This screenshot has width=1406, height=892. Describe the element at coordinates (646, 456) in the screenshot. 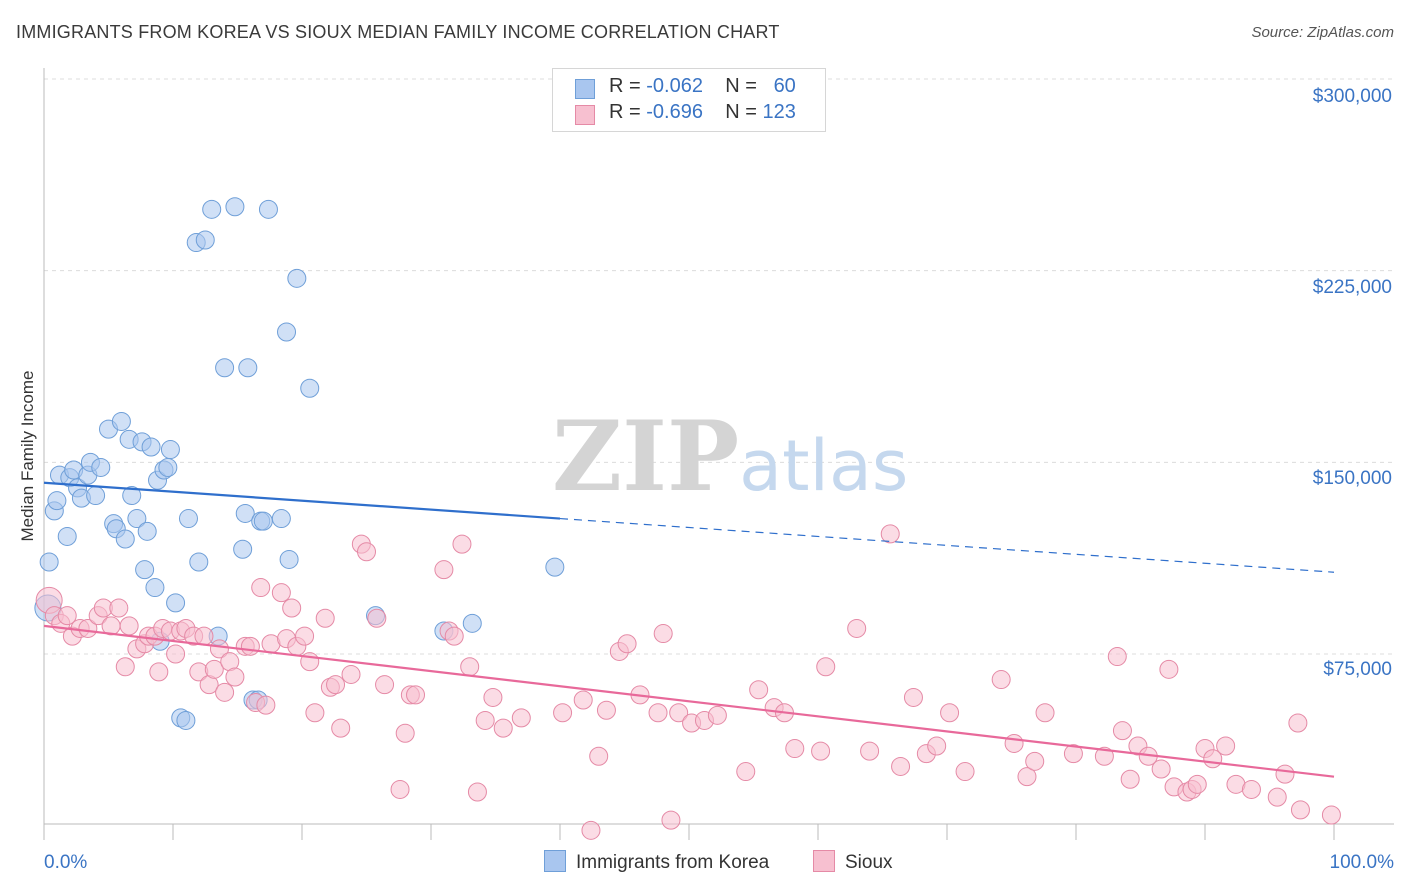

I see `watermark-zip: ZIP` at that location.